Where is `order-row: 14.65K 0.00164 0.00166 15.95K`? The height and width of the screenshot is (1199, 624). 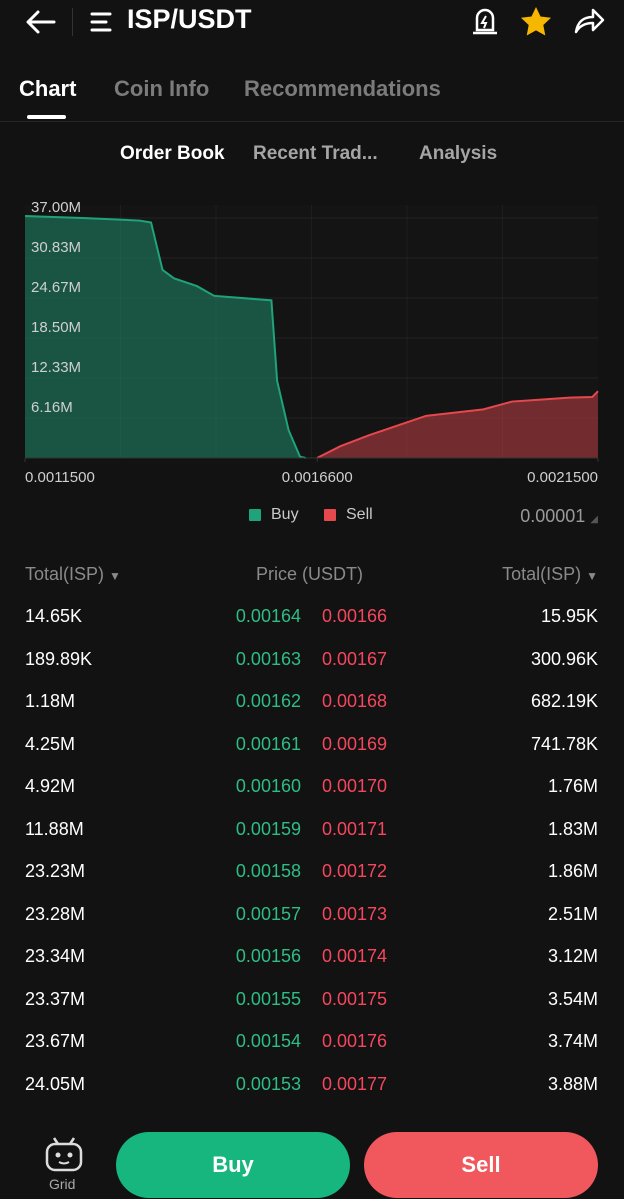
order-row: 14.65K 0.00164 0.00166 15.95K is located at coordinates (312, 617).